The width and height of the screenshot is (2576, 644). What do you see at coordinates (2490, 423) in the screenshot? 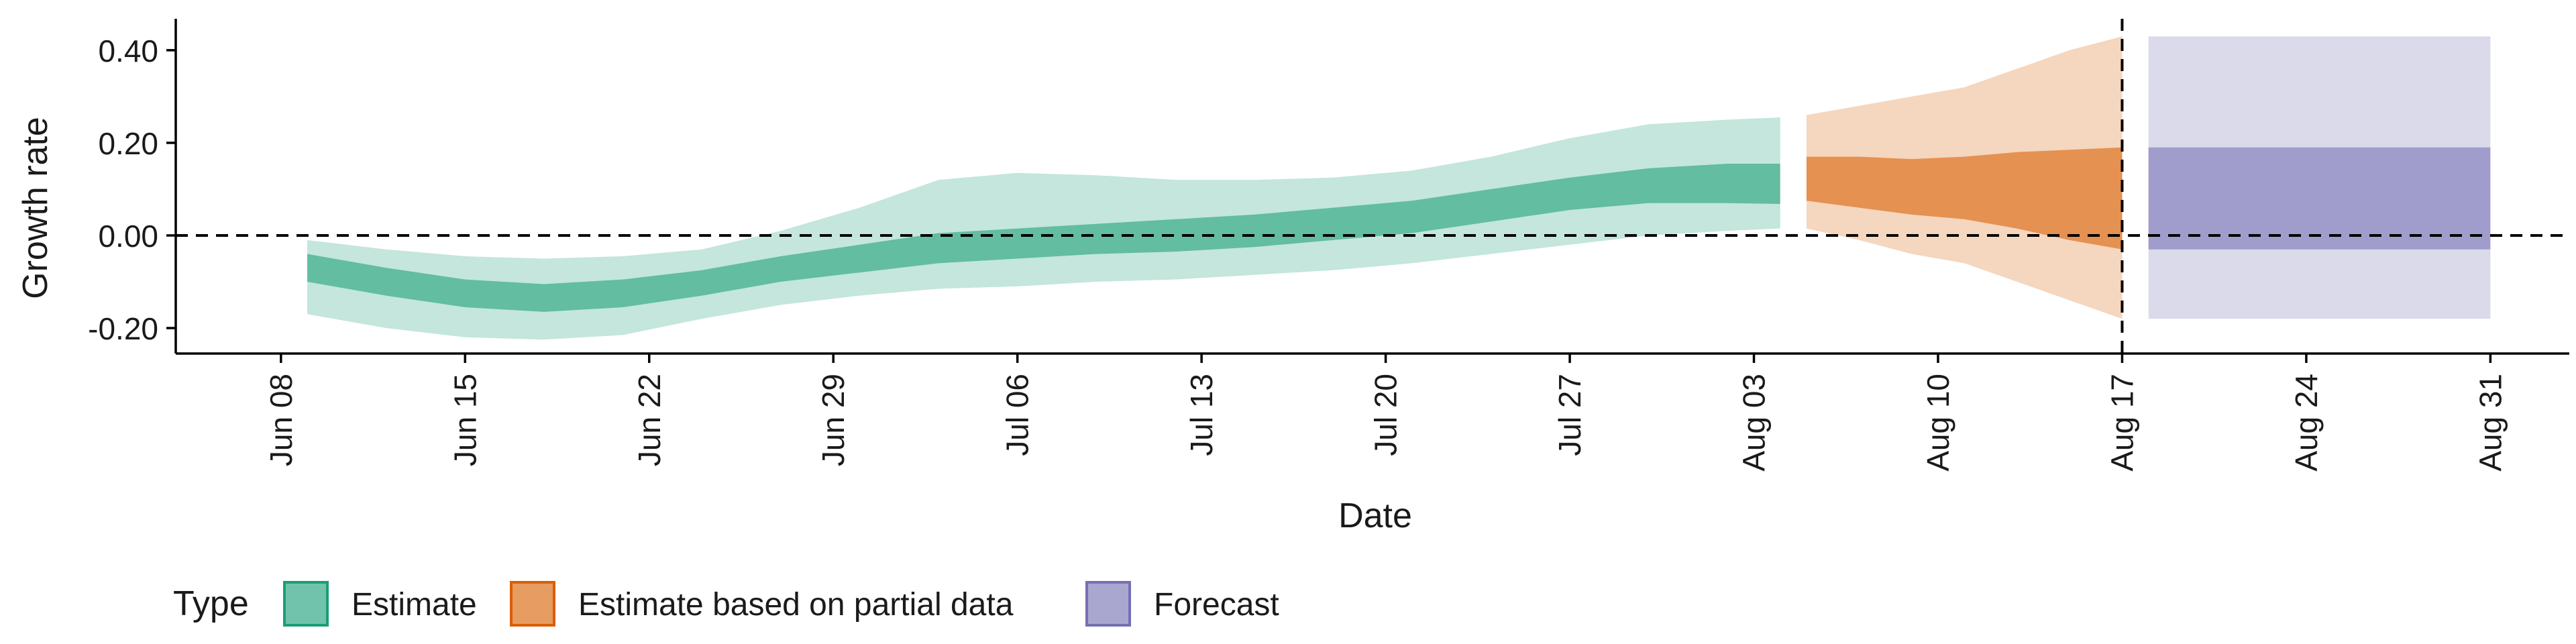
I see `x-tick-label: Aug 31` at bounding box center [2490, 423].